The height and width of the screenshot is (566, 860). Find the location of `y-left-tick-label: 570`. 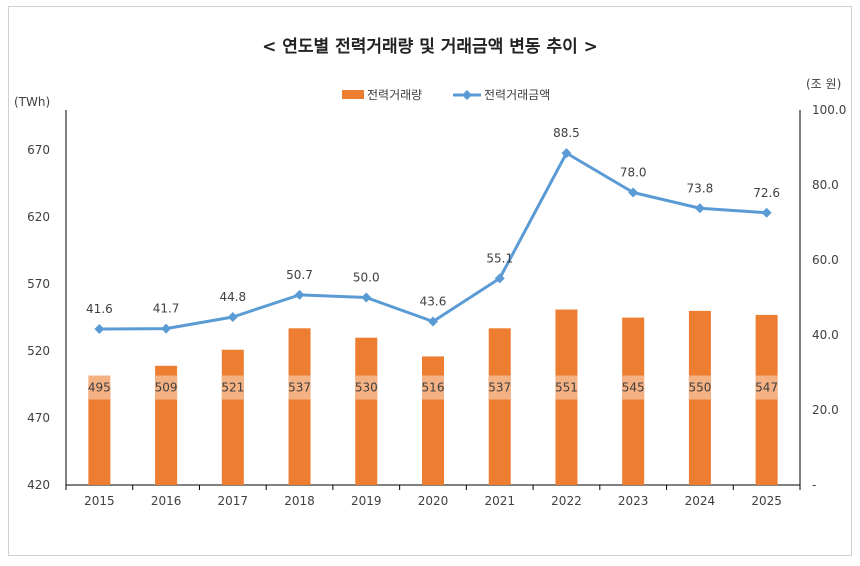

y-left-tick-label: 570 is located at coordinates (38, 284).